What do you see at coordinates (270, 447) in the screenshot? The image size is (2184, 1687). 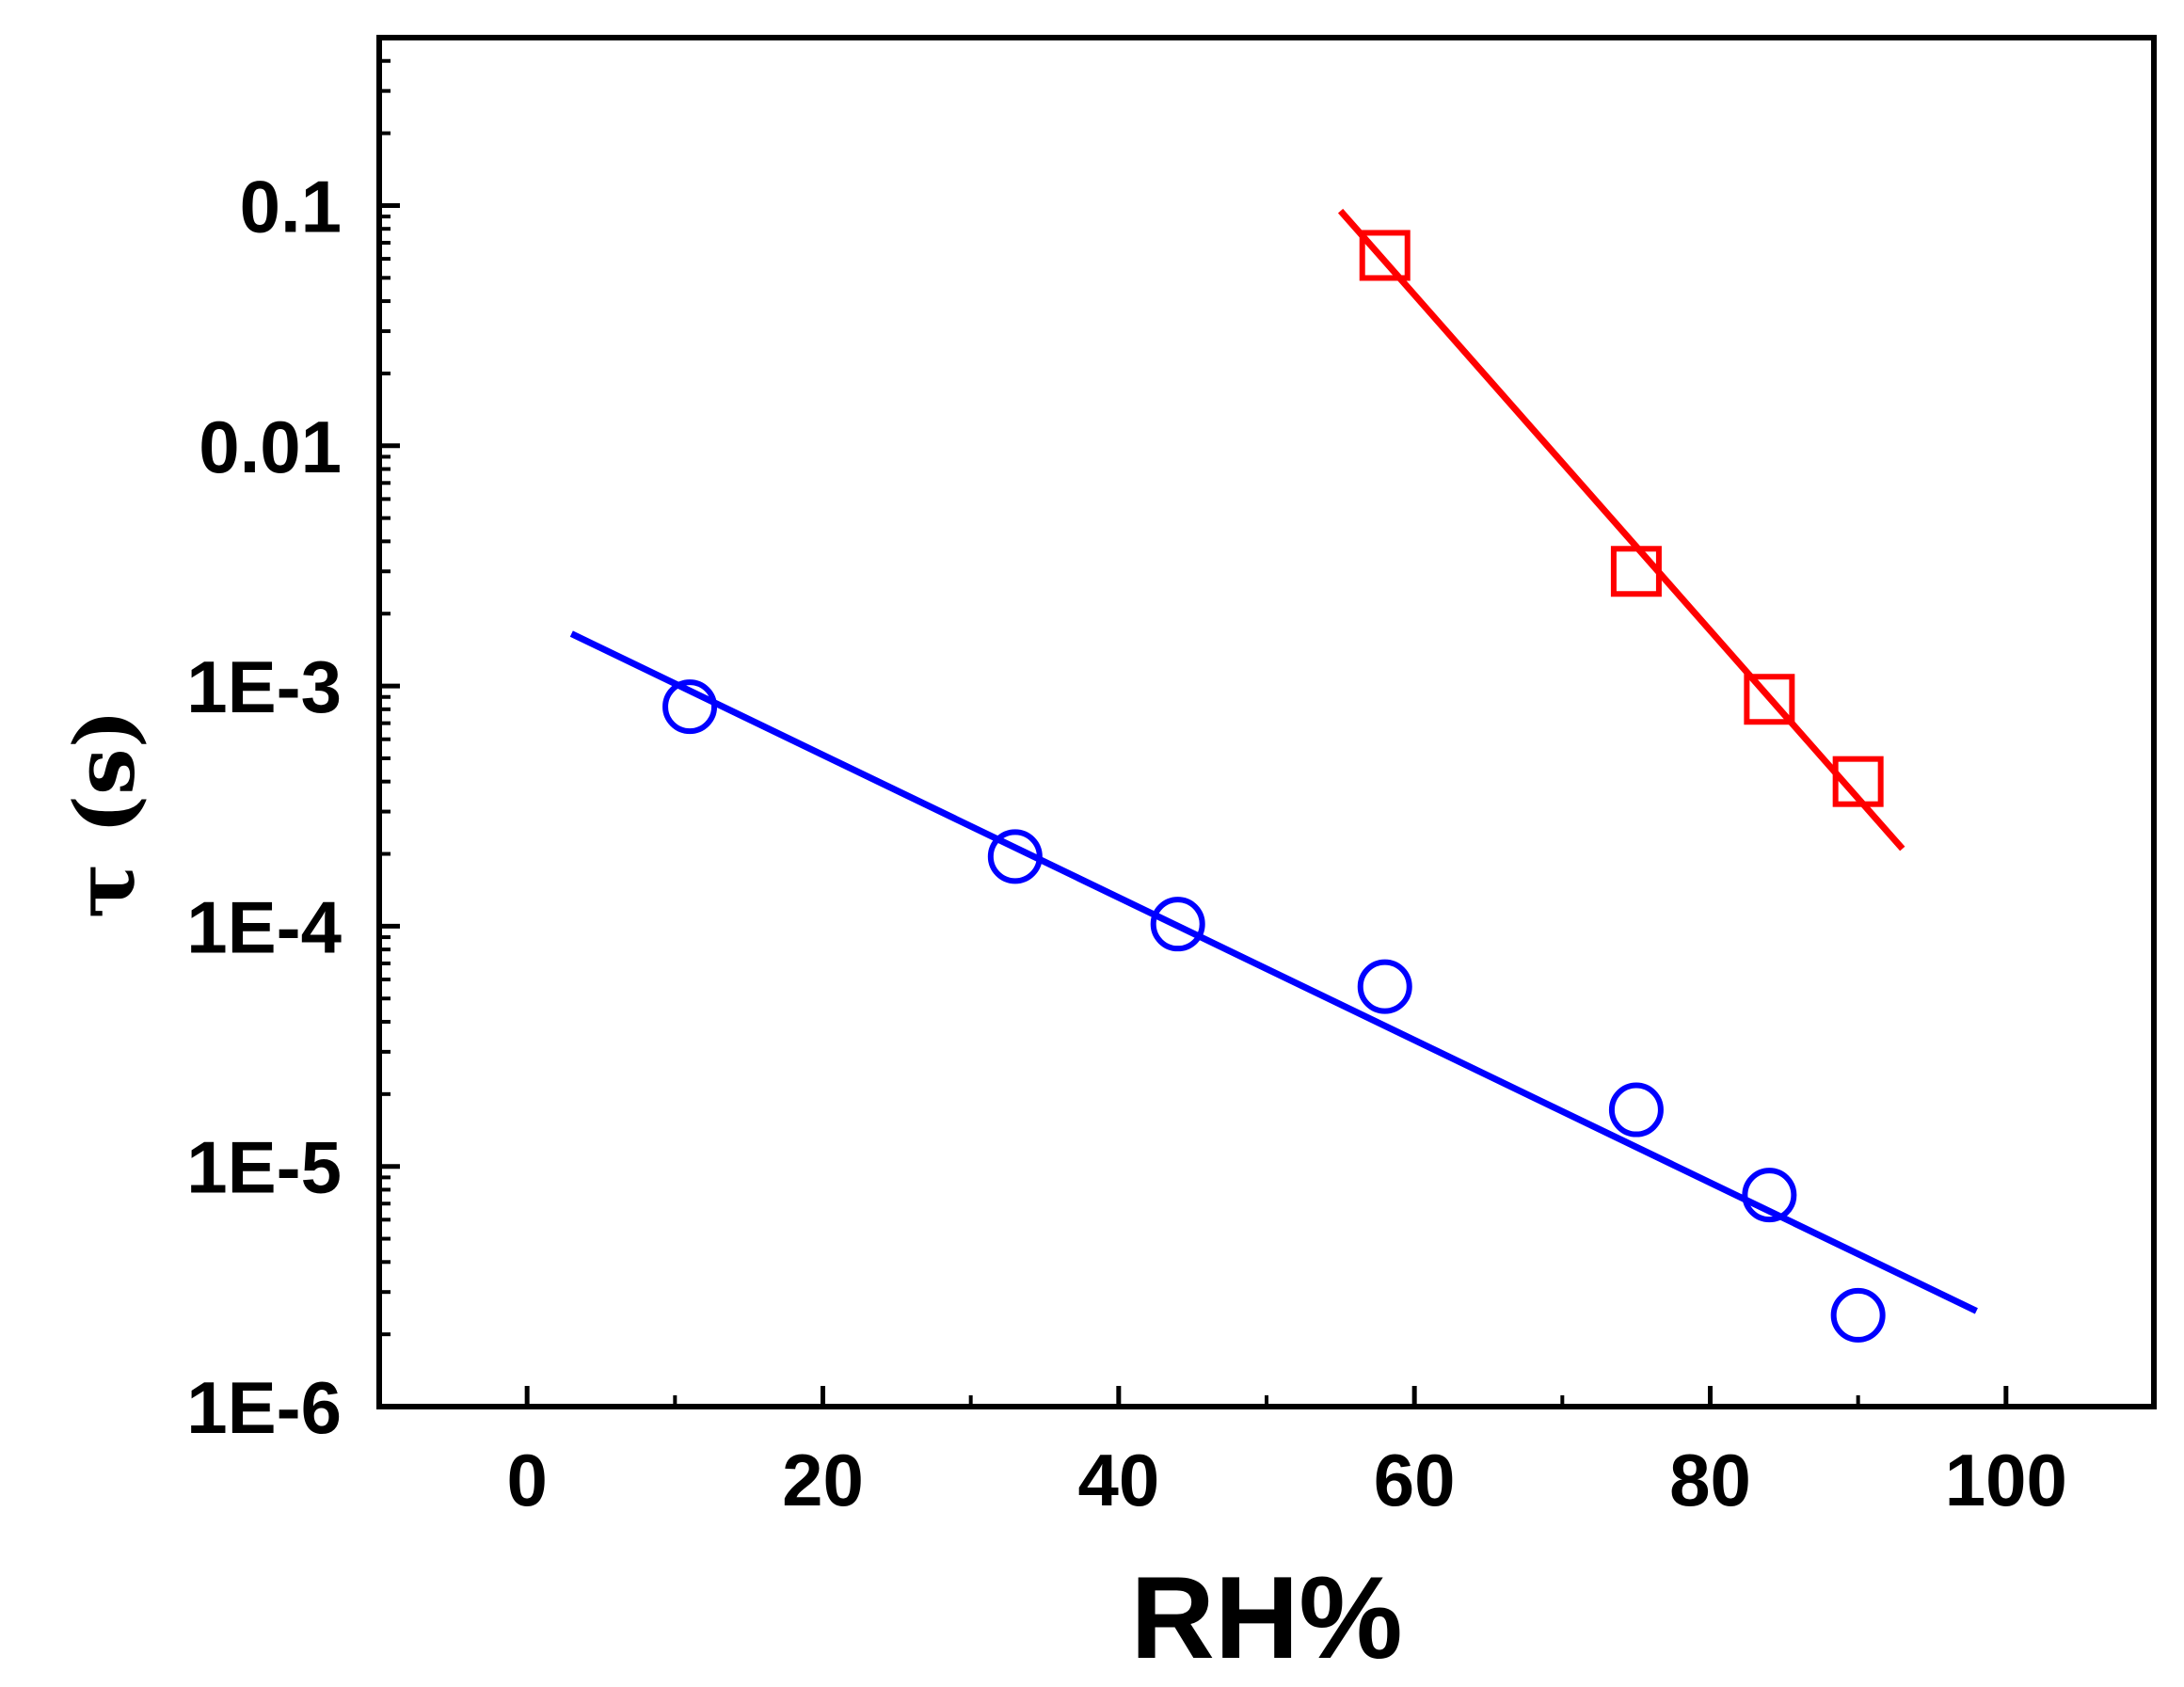 I see `y-tick-label: 0.01` at bounding box center [270, 447].